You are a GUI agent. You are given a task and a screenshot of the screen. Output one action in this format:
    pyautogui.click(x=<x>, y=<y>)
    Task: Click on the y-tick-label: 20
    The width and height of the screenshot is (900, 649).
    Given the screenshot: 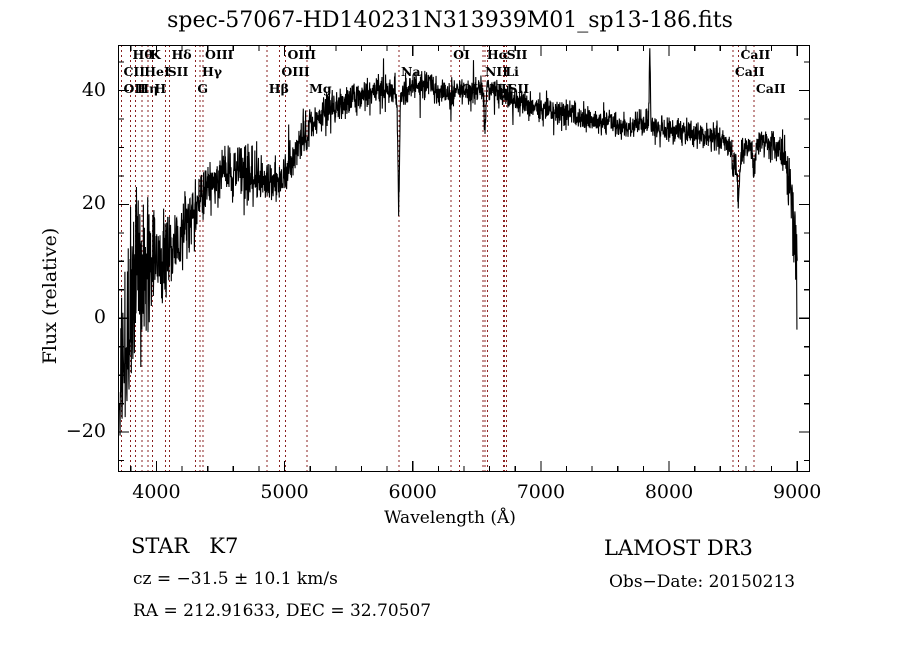 What is the action you would take?
    pyautogui.click(x=93, y=203)
    